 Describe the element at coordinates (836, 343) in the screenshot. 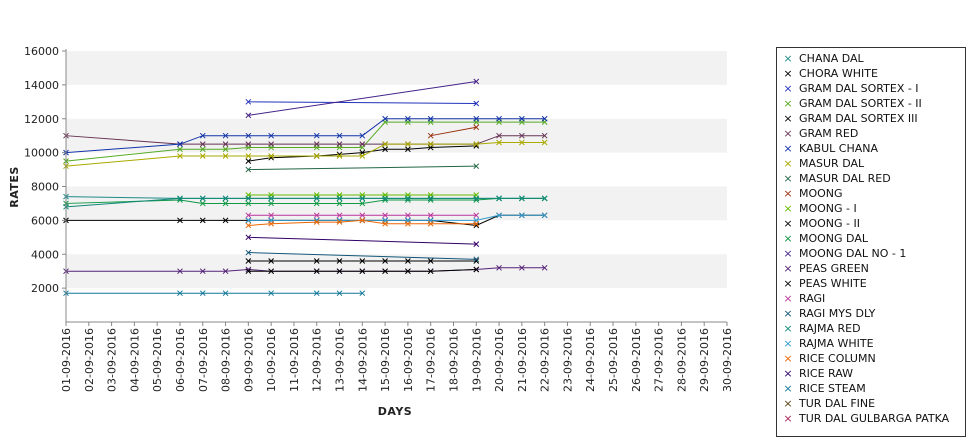

I see `legend-label: RAJMA WHITE` at that location.